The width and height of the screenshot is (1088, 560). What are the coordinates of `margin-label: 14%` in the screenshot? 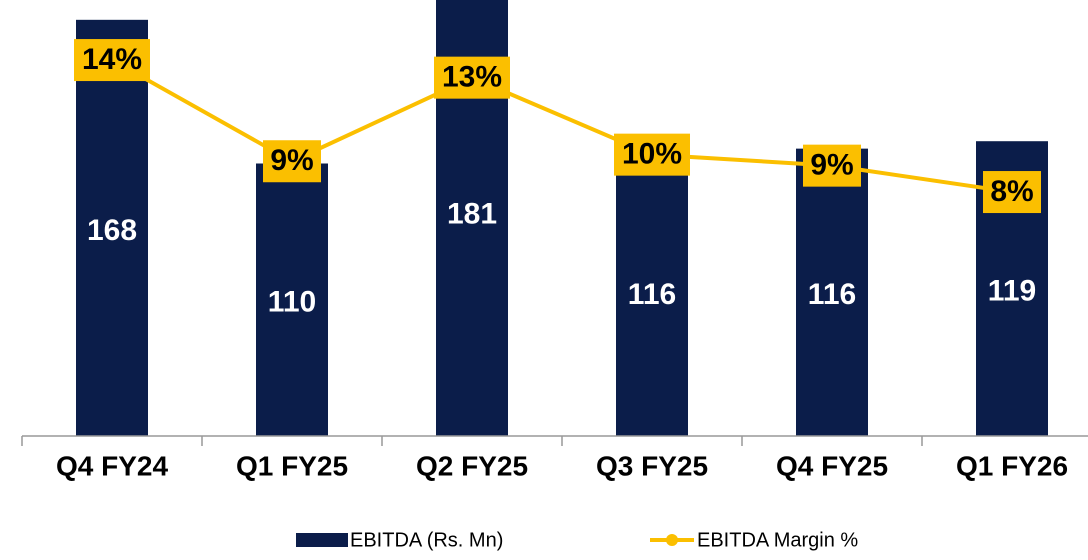 It's located at (112, 59).